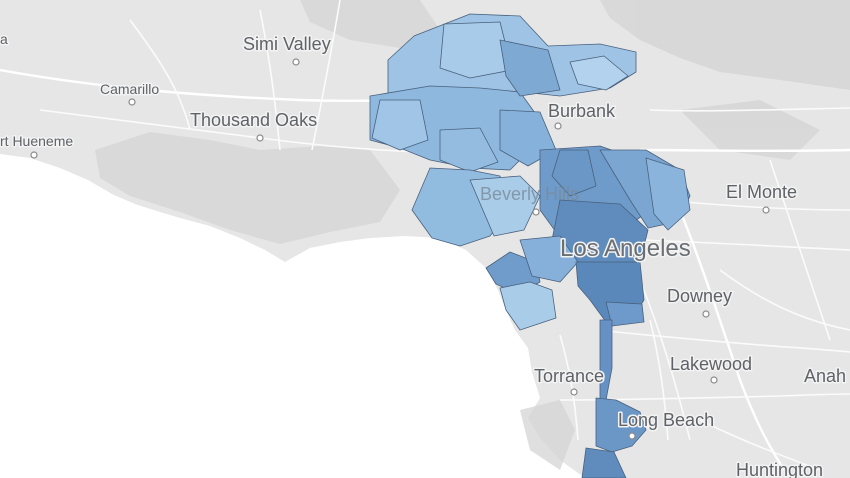 The image size is (850, 478). I want to click on label-thousand-oaks: Thousand Oaks, so click(253, 120).